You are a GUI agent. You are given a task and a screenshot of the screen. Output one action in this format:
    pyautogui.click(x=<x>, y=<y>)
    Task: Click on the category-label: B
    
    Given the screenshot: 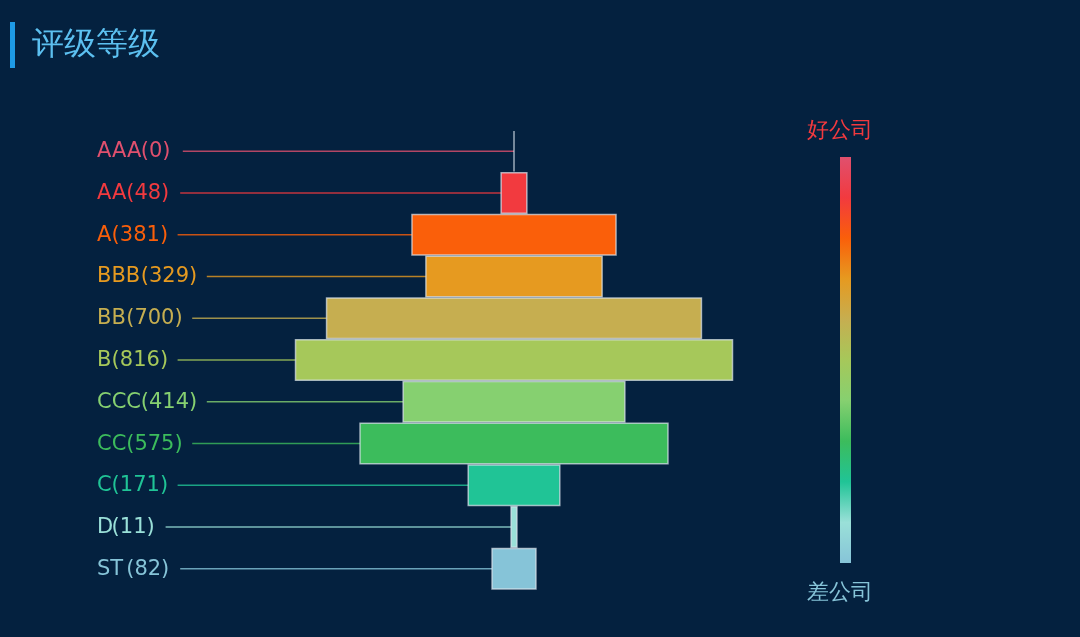 What is the action you would take?
    pyautogui.click(x=104, y=359)
    